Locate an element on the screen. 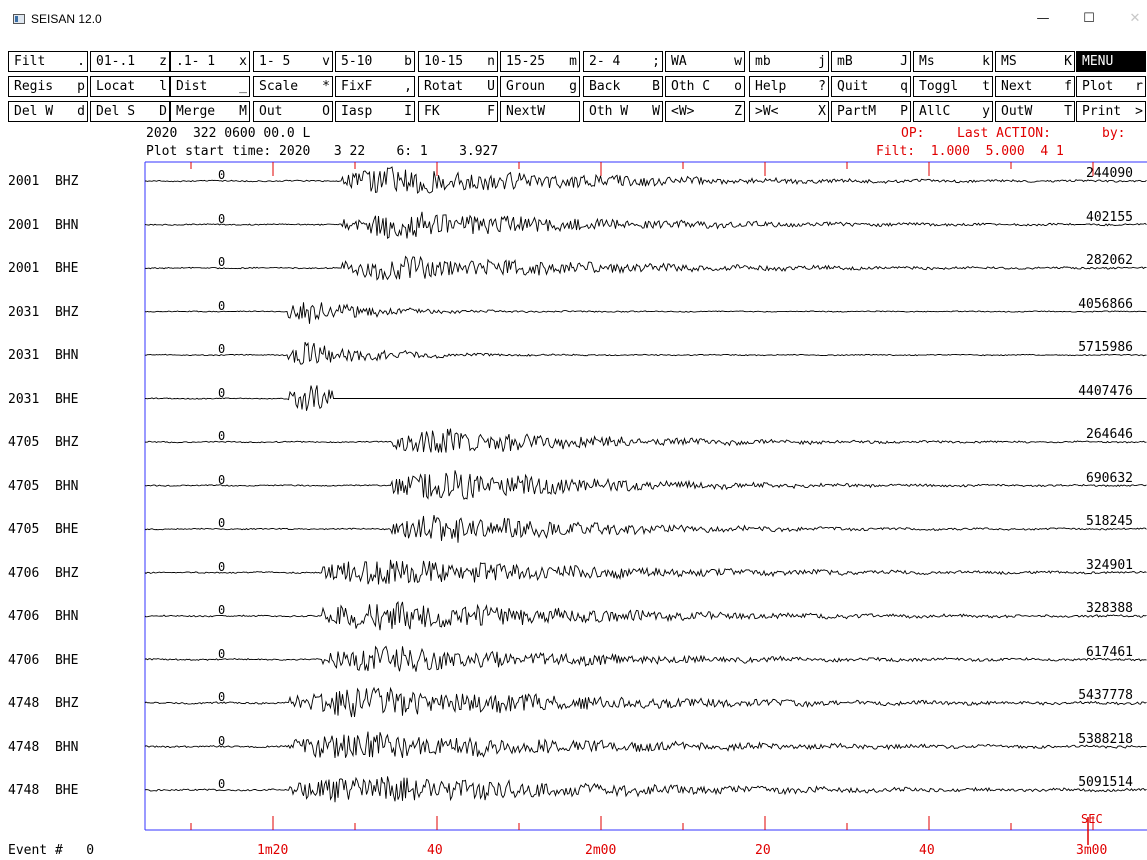 The height and width of the screenshot is (860, 1147). filt-15-25-button: 15-25 m is located at coordinates (540, 61).